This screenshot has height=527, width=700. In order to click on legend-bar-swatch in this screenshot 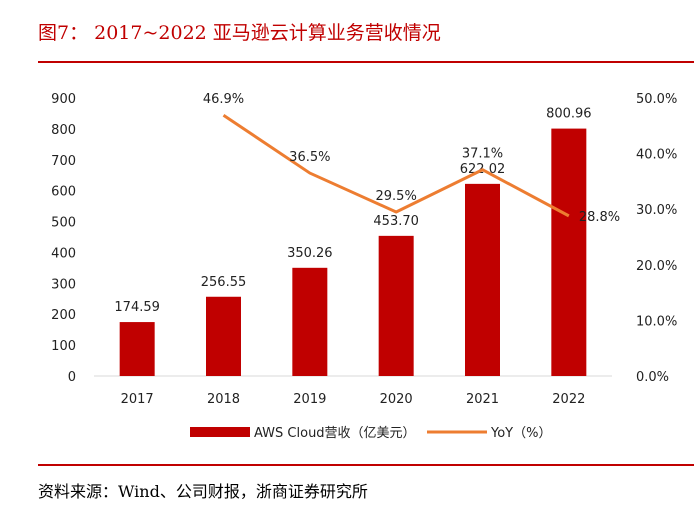, I will do `click(220, 432)`.